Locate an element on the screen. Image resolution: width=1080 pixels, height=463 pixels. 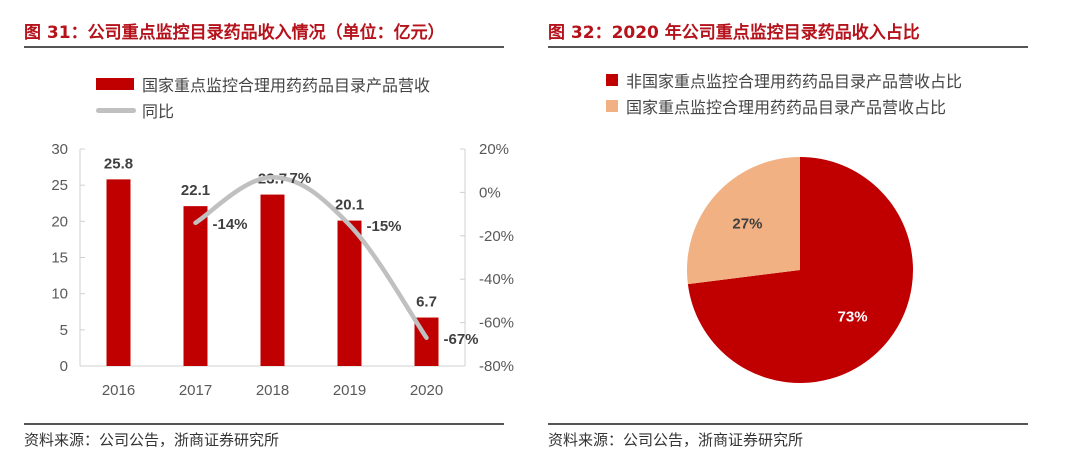
legend-label: 国家重点监控合理用药药品目录产品营收 is located at coordinates (286, 85).